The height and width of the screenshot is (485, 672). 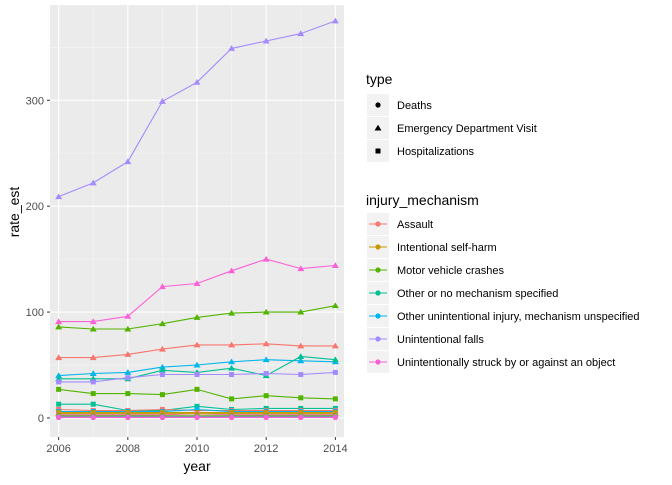 I want to click on x-tick-label: 2006, so click(x=58, y=449).